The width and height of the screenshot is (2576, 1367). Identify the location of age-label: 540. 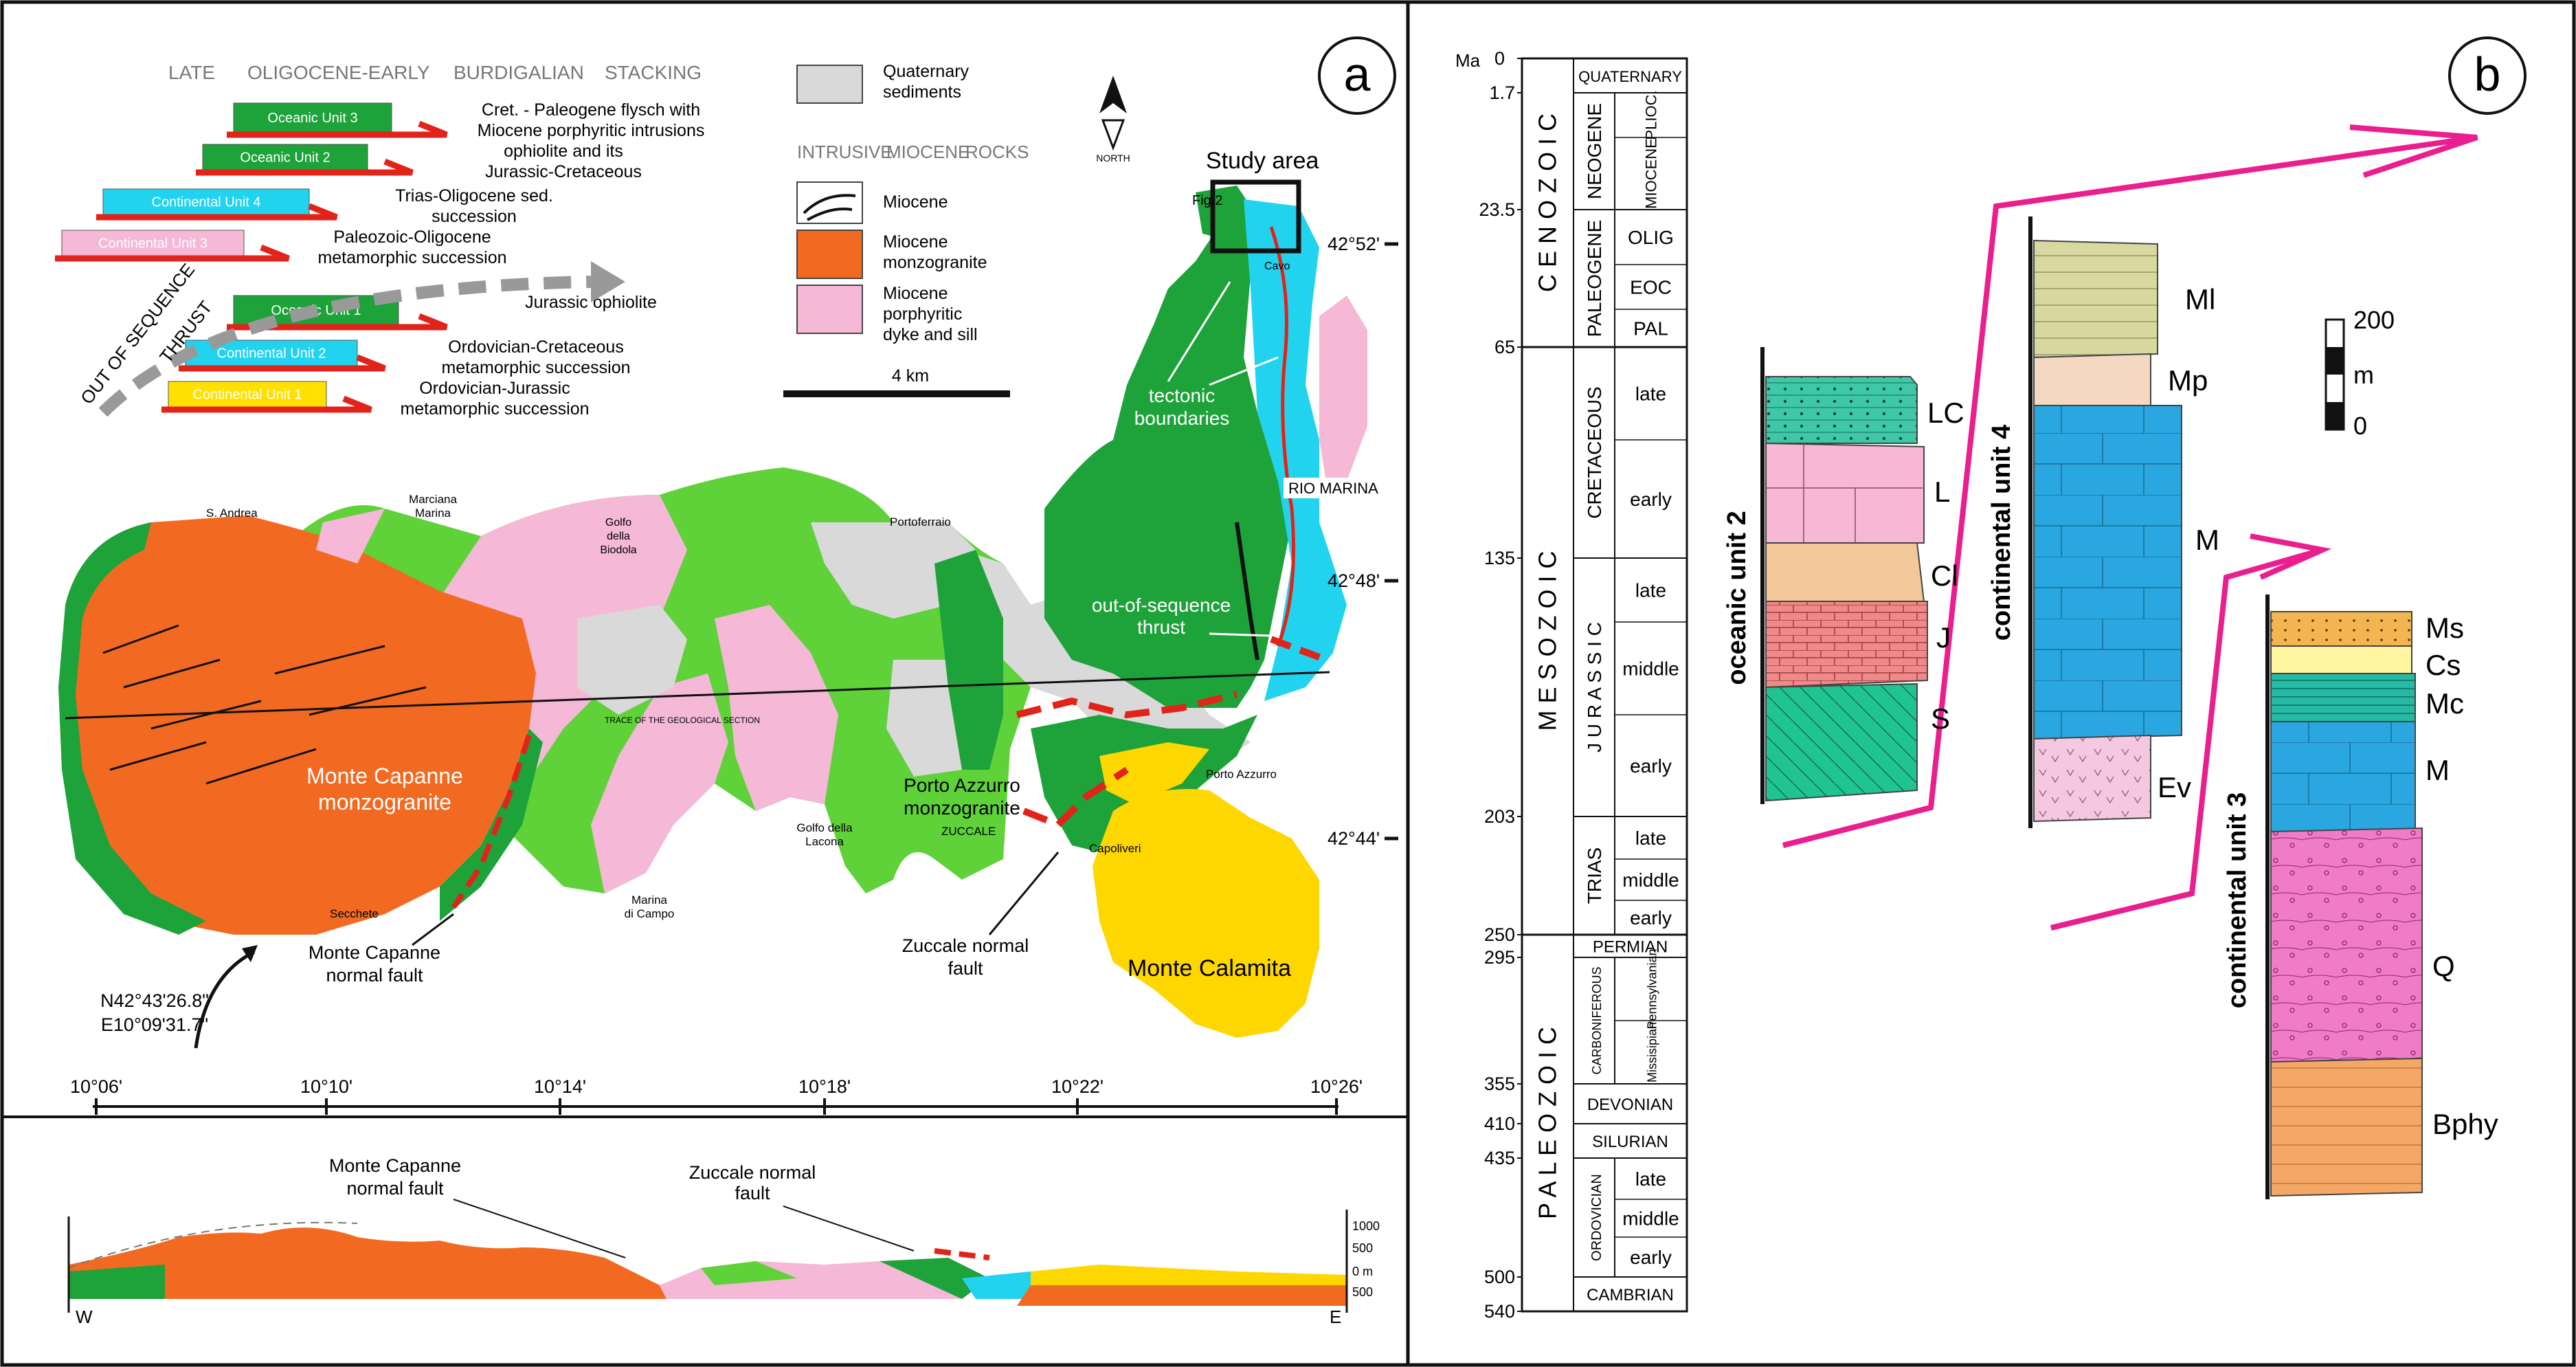
(1499, 1311).